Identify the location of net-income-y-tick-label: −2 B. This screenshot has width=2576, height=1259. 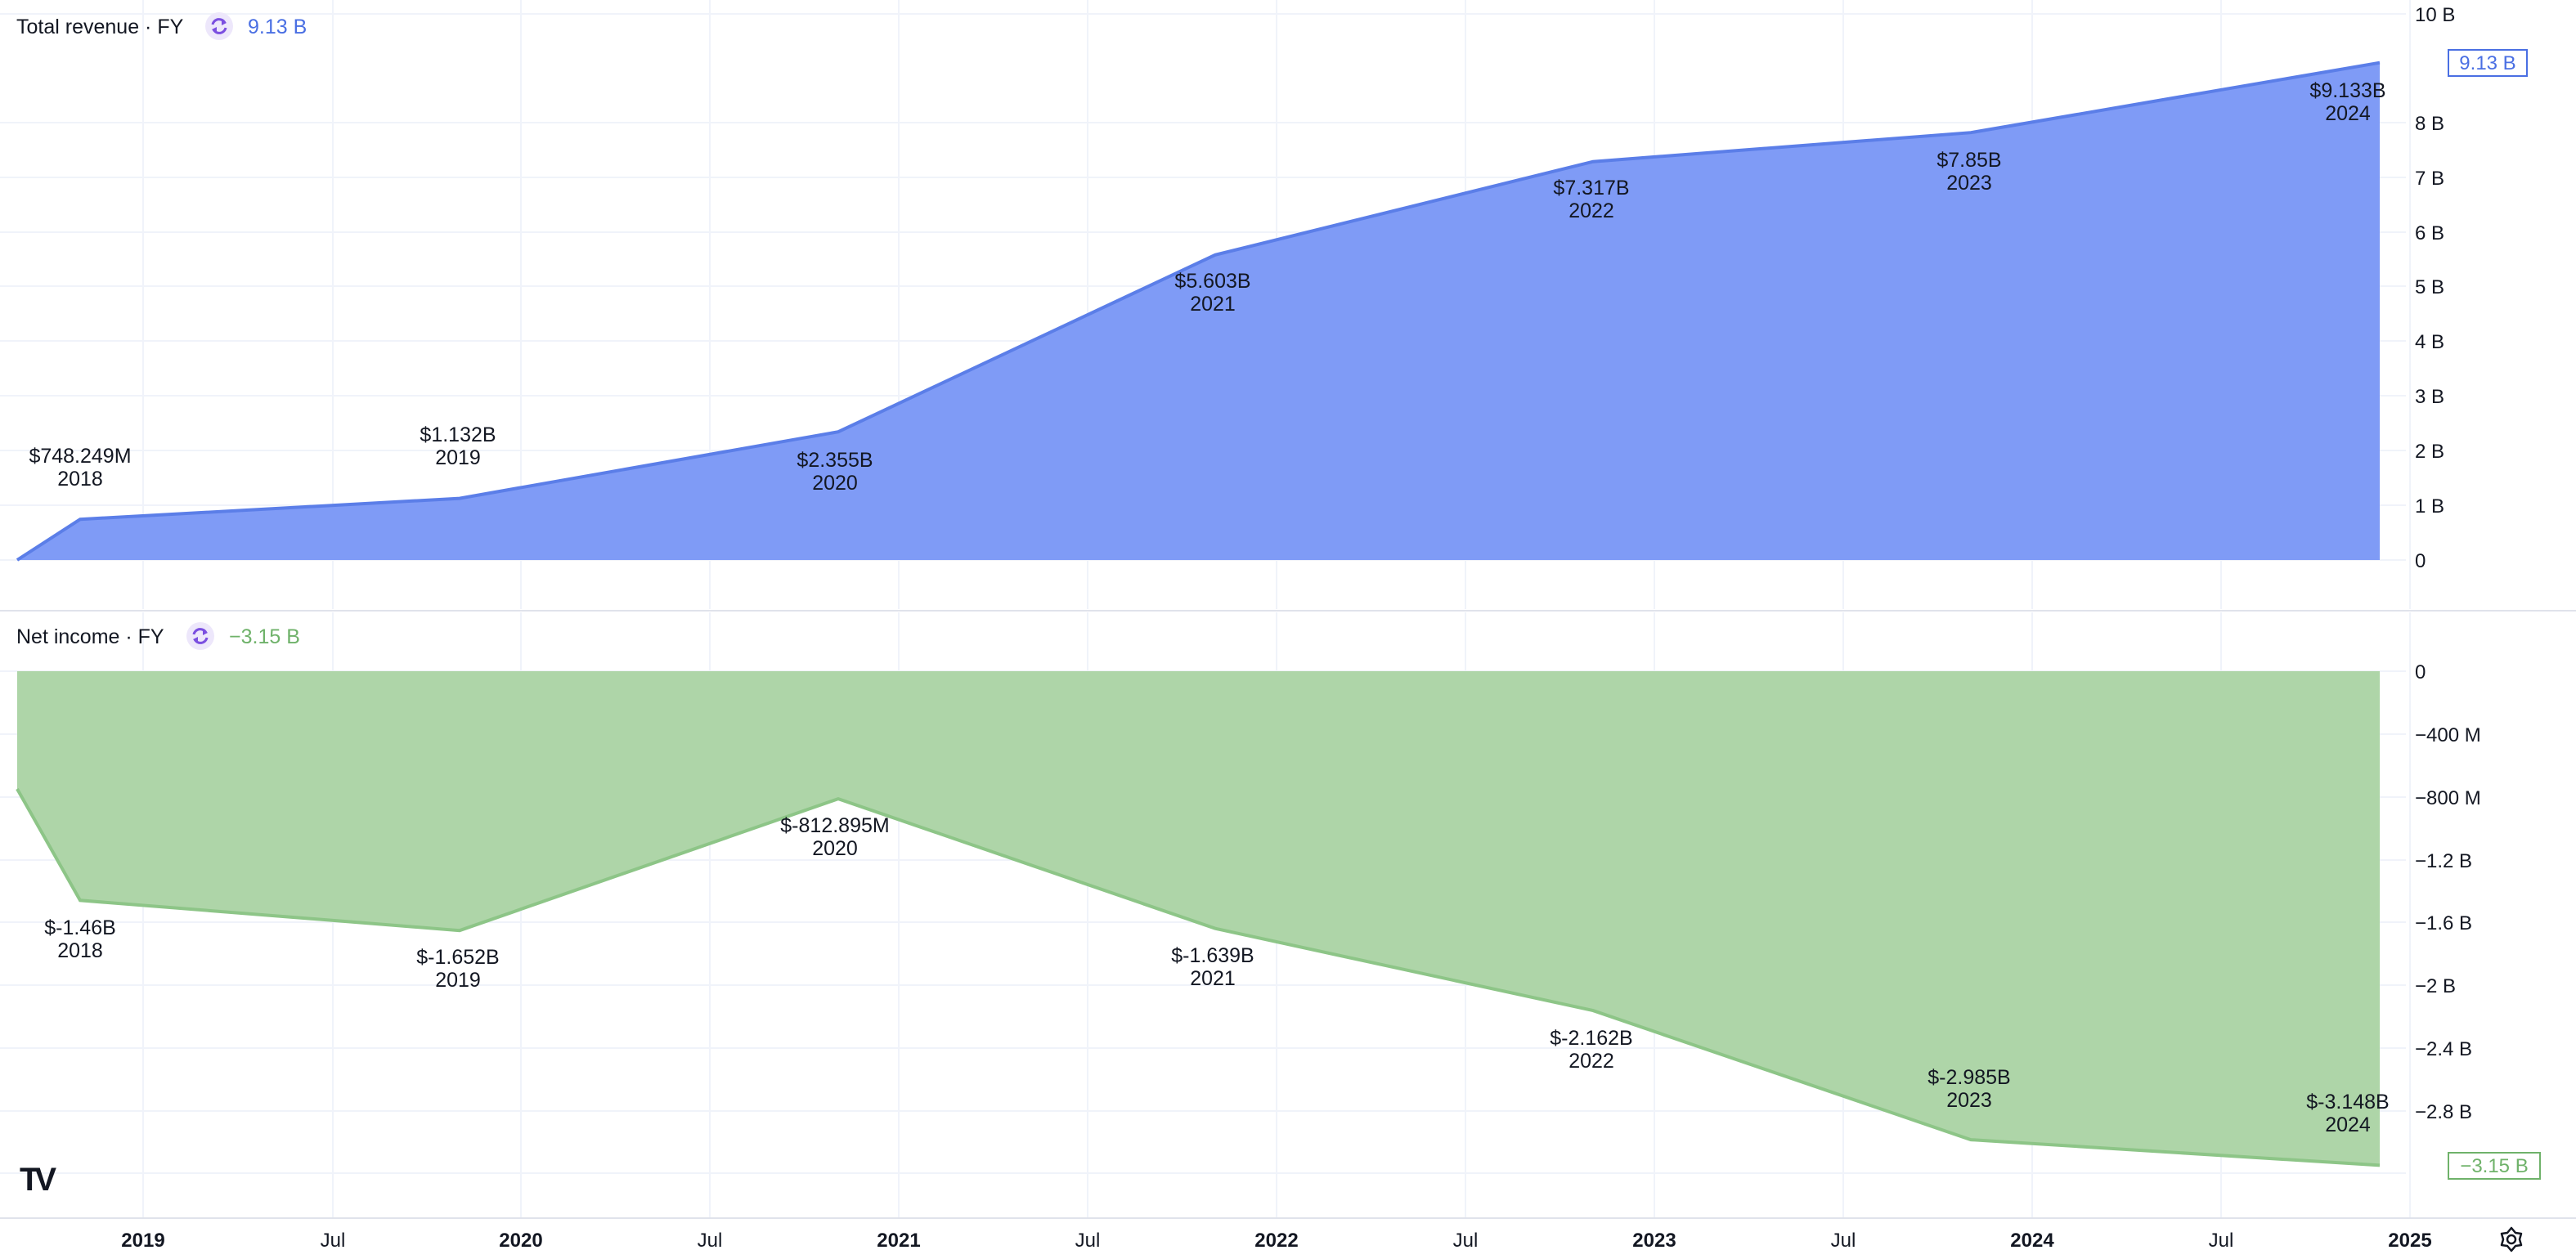
(2435, 986).